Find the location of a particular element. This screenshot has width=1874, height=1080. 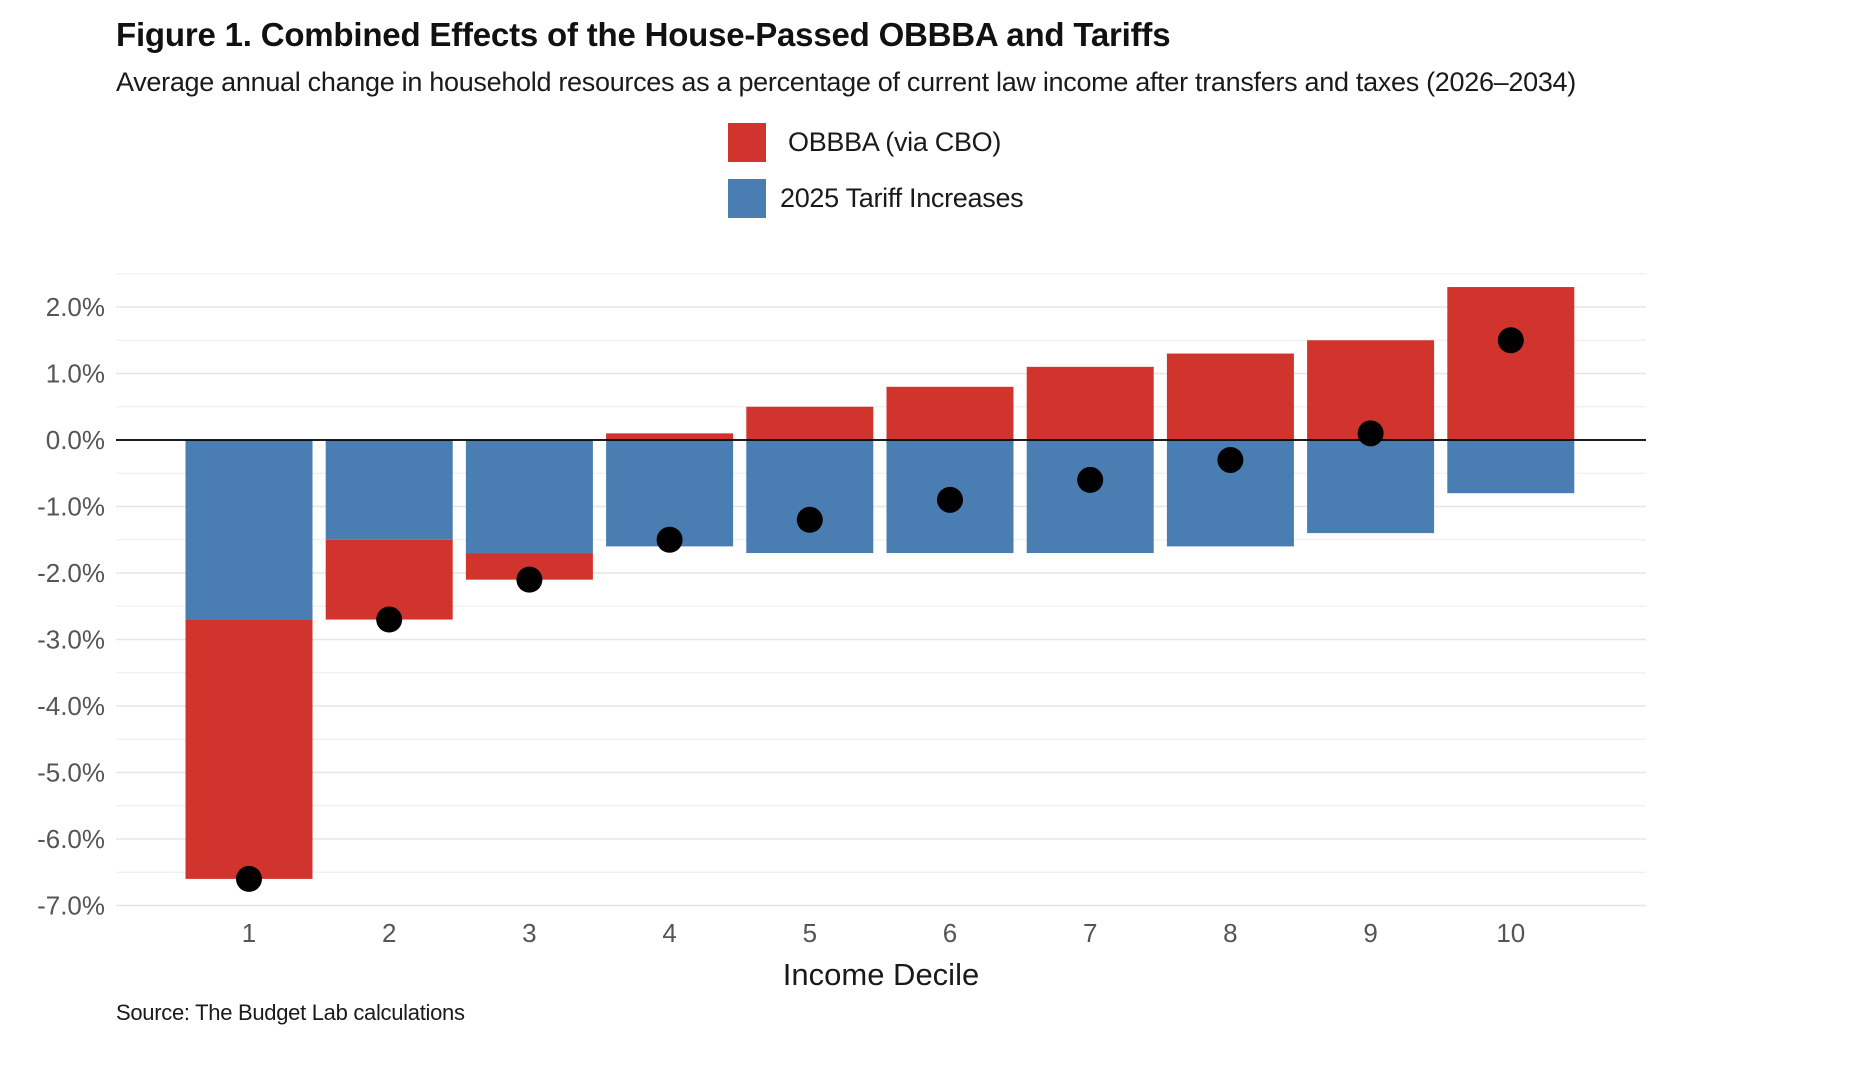

x-axis-title: Income Decile is located at coordinates (881, 974).